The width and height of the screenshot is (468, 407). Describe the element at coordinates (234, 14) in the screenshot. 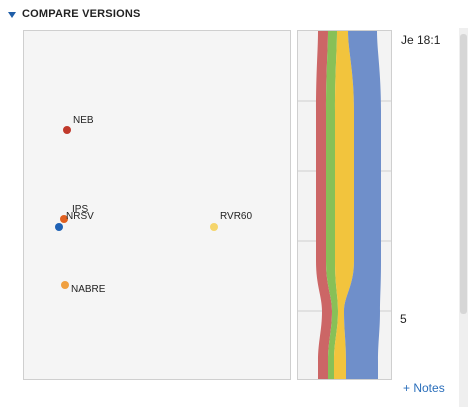

I see `section-header: COMPARE VERSIONS` at that location.